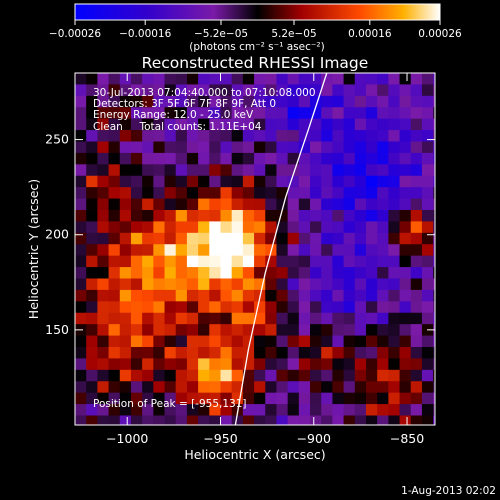  I want to click on x-tick-label: −850, so click(407, 438).